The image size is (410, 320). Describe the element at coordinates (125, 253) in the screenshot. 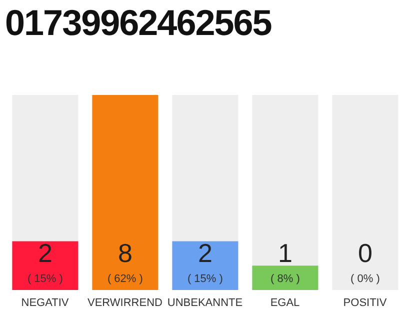

I see `data-label: 8` at that location.